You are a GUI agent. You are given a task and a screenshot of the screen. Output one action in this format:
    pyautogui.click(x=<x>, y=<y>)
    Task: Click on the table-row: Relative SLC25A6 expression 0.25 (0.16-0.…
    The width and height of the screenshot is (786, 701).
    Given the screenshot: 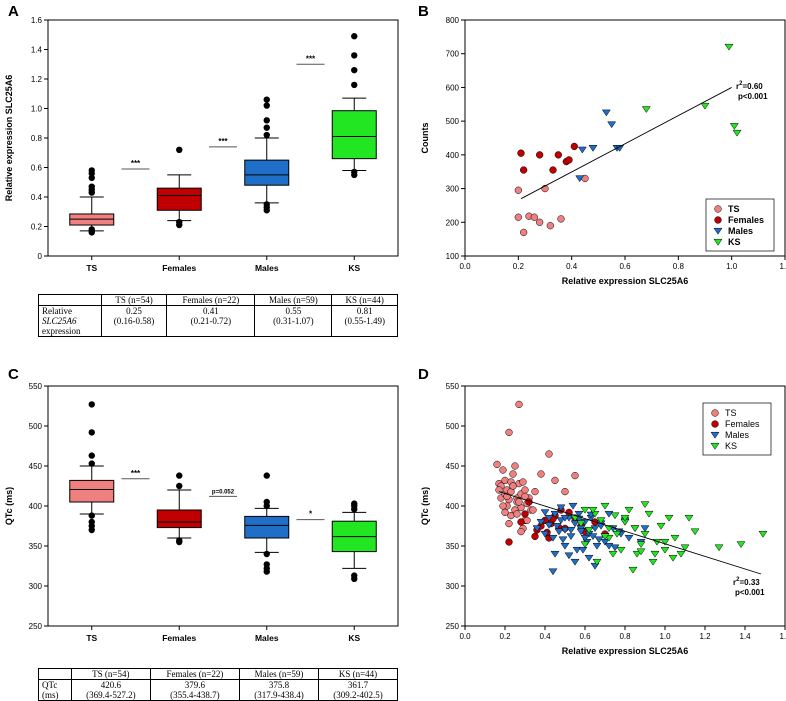 What is the action you would take?
    pyautogui.click(x=218, y=321)
    